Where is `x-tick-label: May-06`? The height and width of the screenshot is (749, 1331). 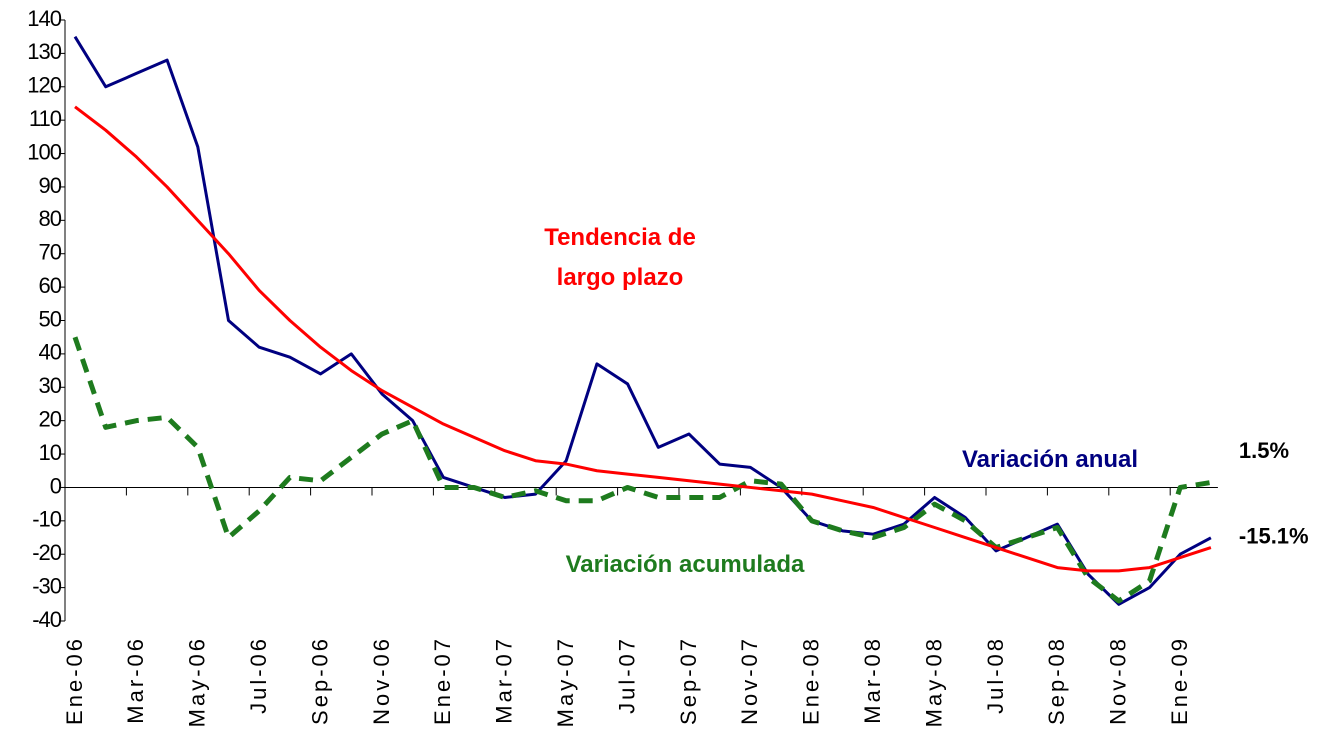 x-tick-label: May-06 is located at coordinates (197, 681).